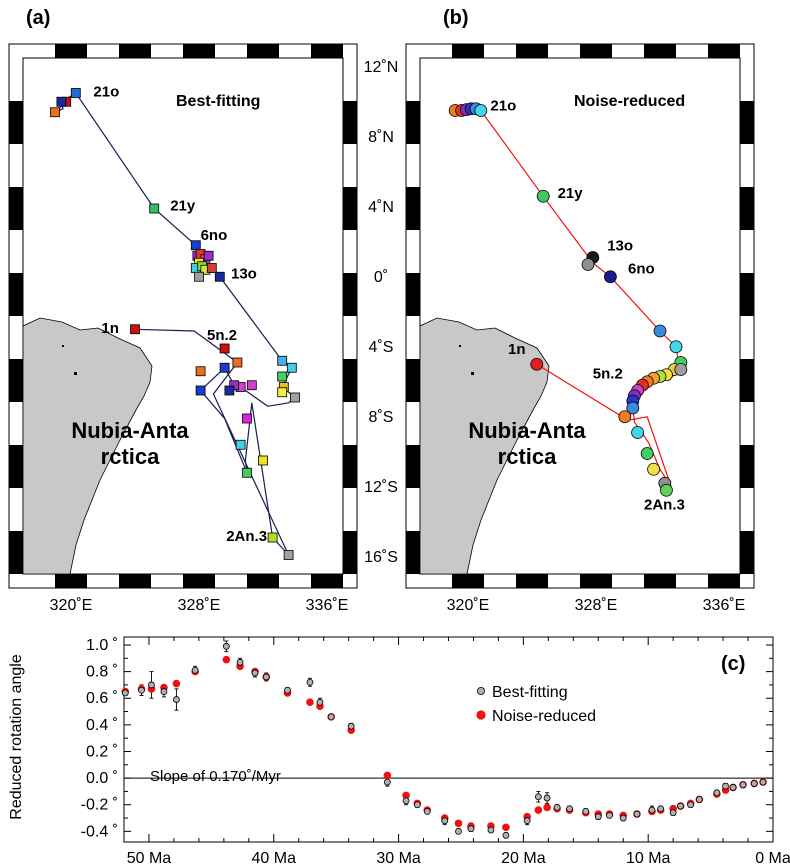  I want to click on legend-marker-noise, so click(481, 715).